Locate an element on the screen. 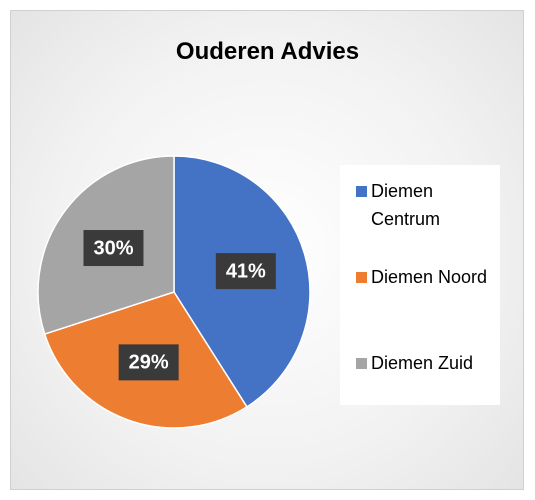  legend-entry: Diemen Centrum is located at coordinates (422, 205).